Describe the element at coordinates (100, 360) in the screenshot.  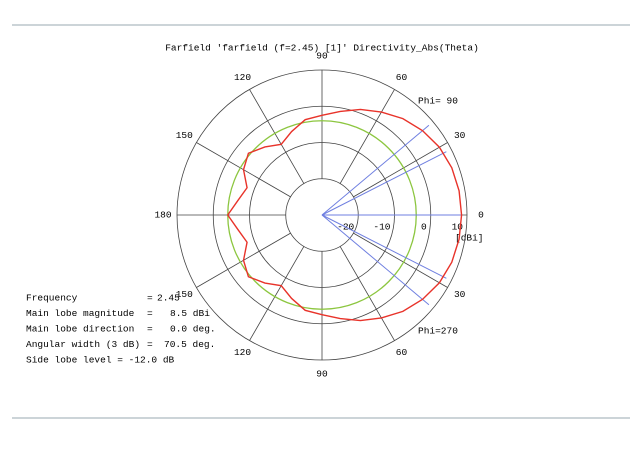
I see `info-text: Side lobe level = -12.0 dB` at that location.